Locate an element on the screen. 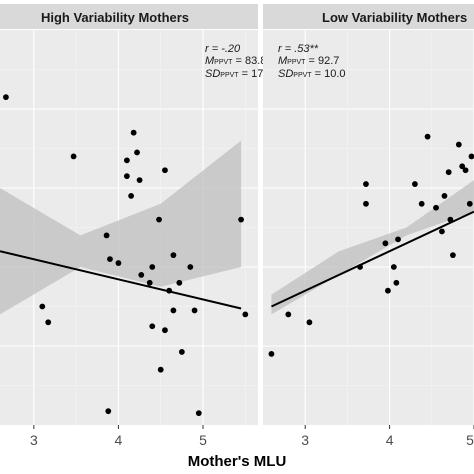 Image resolution: width=474 pixels, height=474 pixels. stat-sd-value: = 10.0 is located at coordinates (329, 74).